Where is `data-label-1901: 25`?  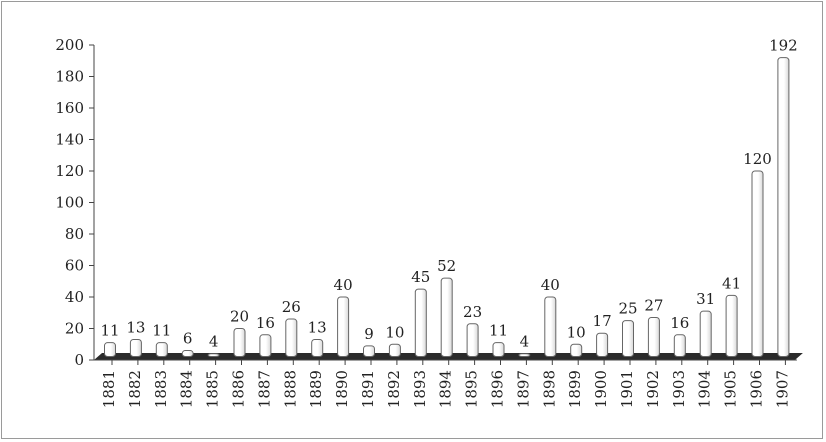 data-label-1901: 25 is located at coordinates (627, 309).